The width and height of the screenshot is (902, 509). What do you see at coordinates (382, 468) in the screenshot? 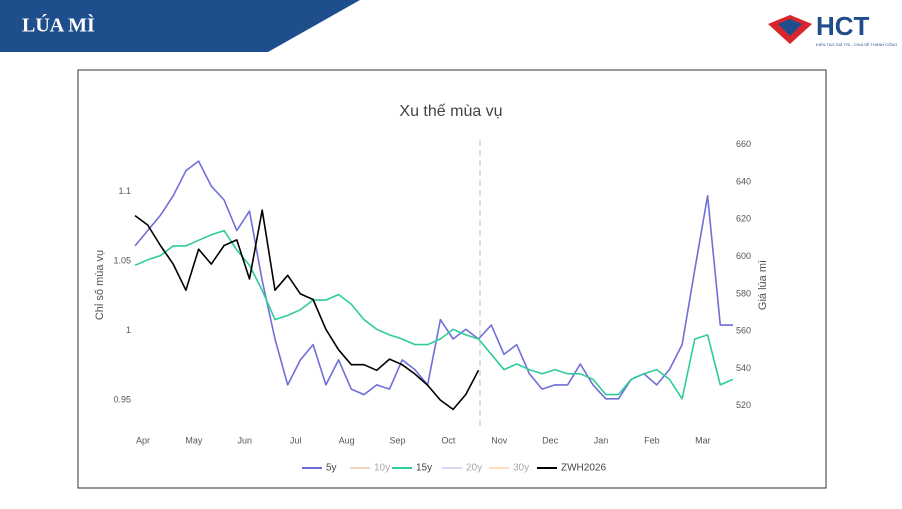
I see `legend-label: 10y` at bounding box center [382, 468].